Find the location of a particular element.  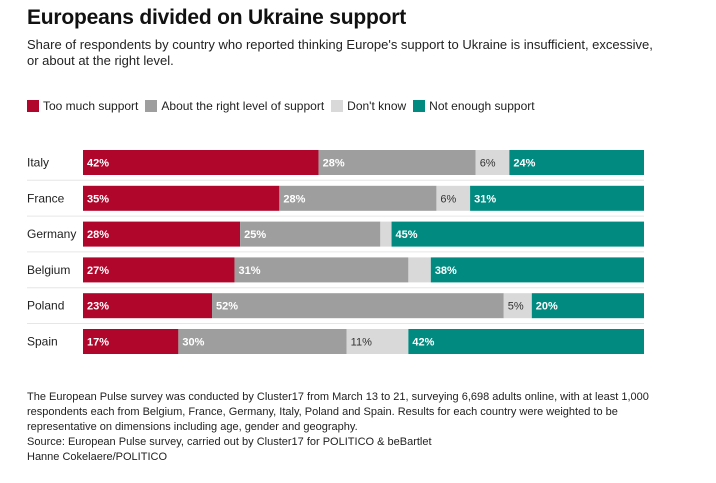

bar-poland-not-enough-support is located at coordinates (587, 306).